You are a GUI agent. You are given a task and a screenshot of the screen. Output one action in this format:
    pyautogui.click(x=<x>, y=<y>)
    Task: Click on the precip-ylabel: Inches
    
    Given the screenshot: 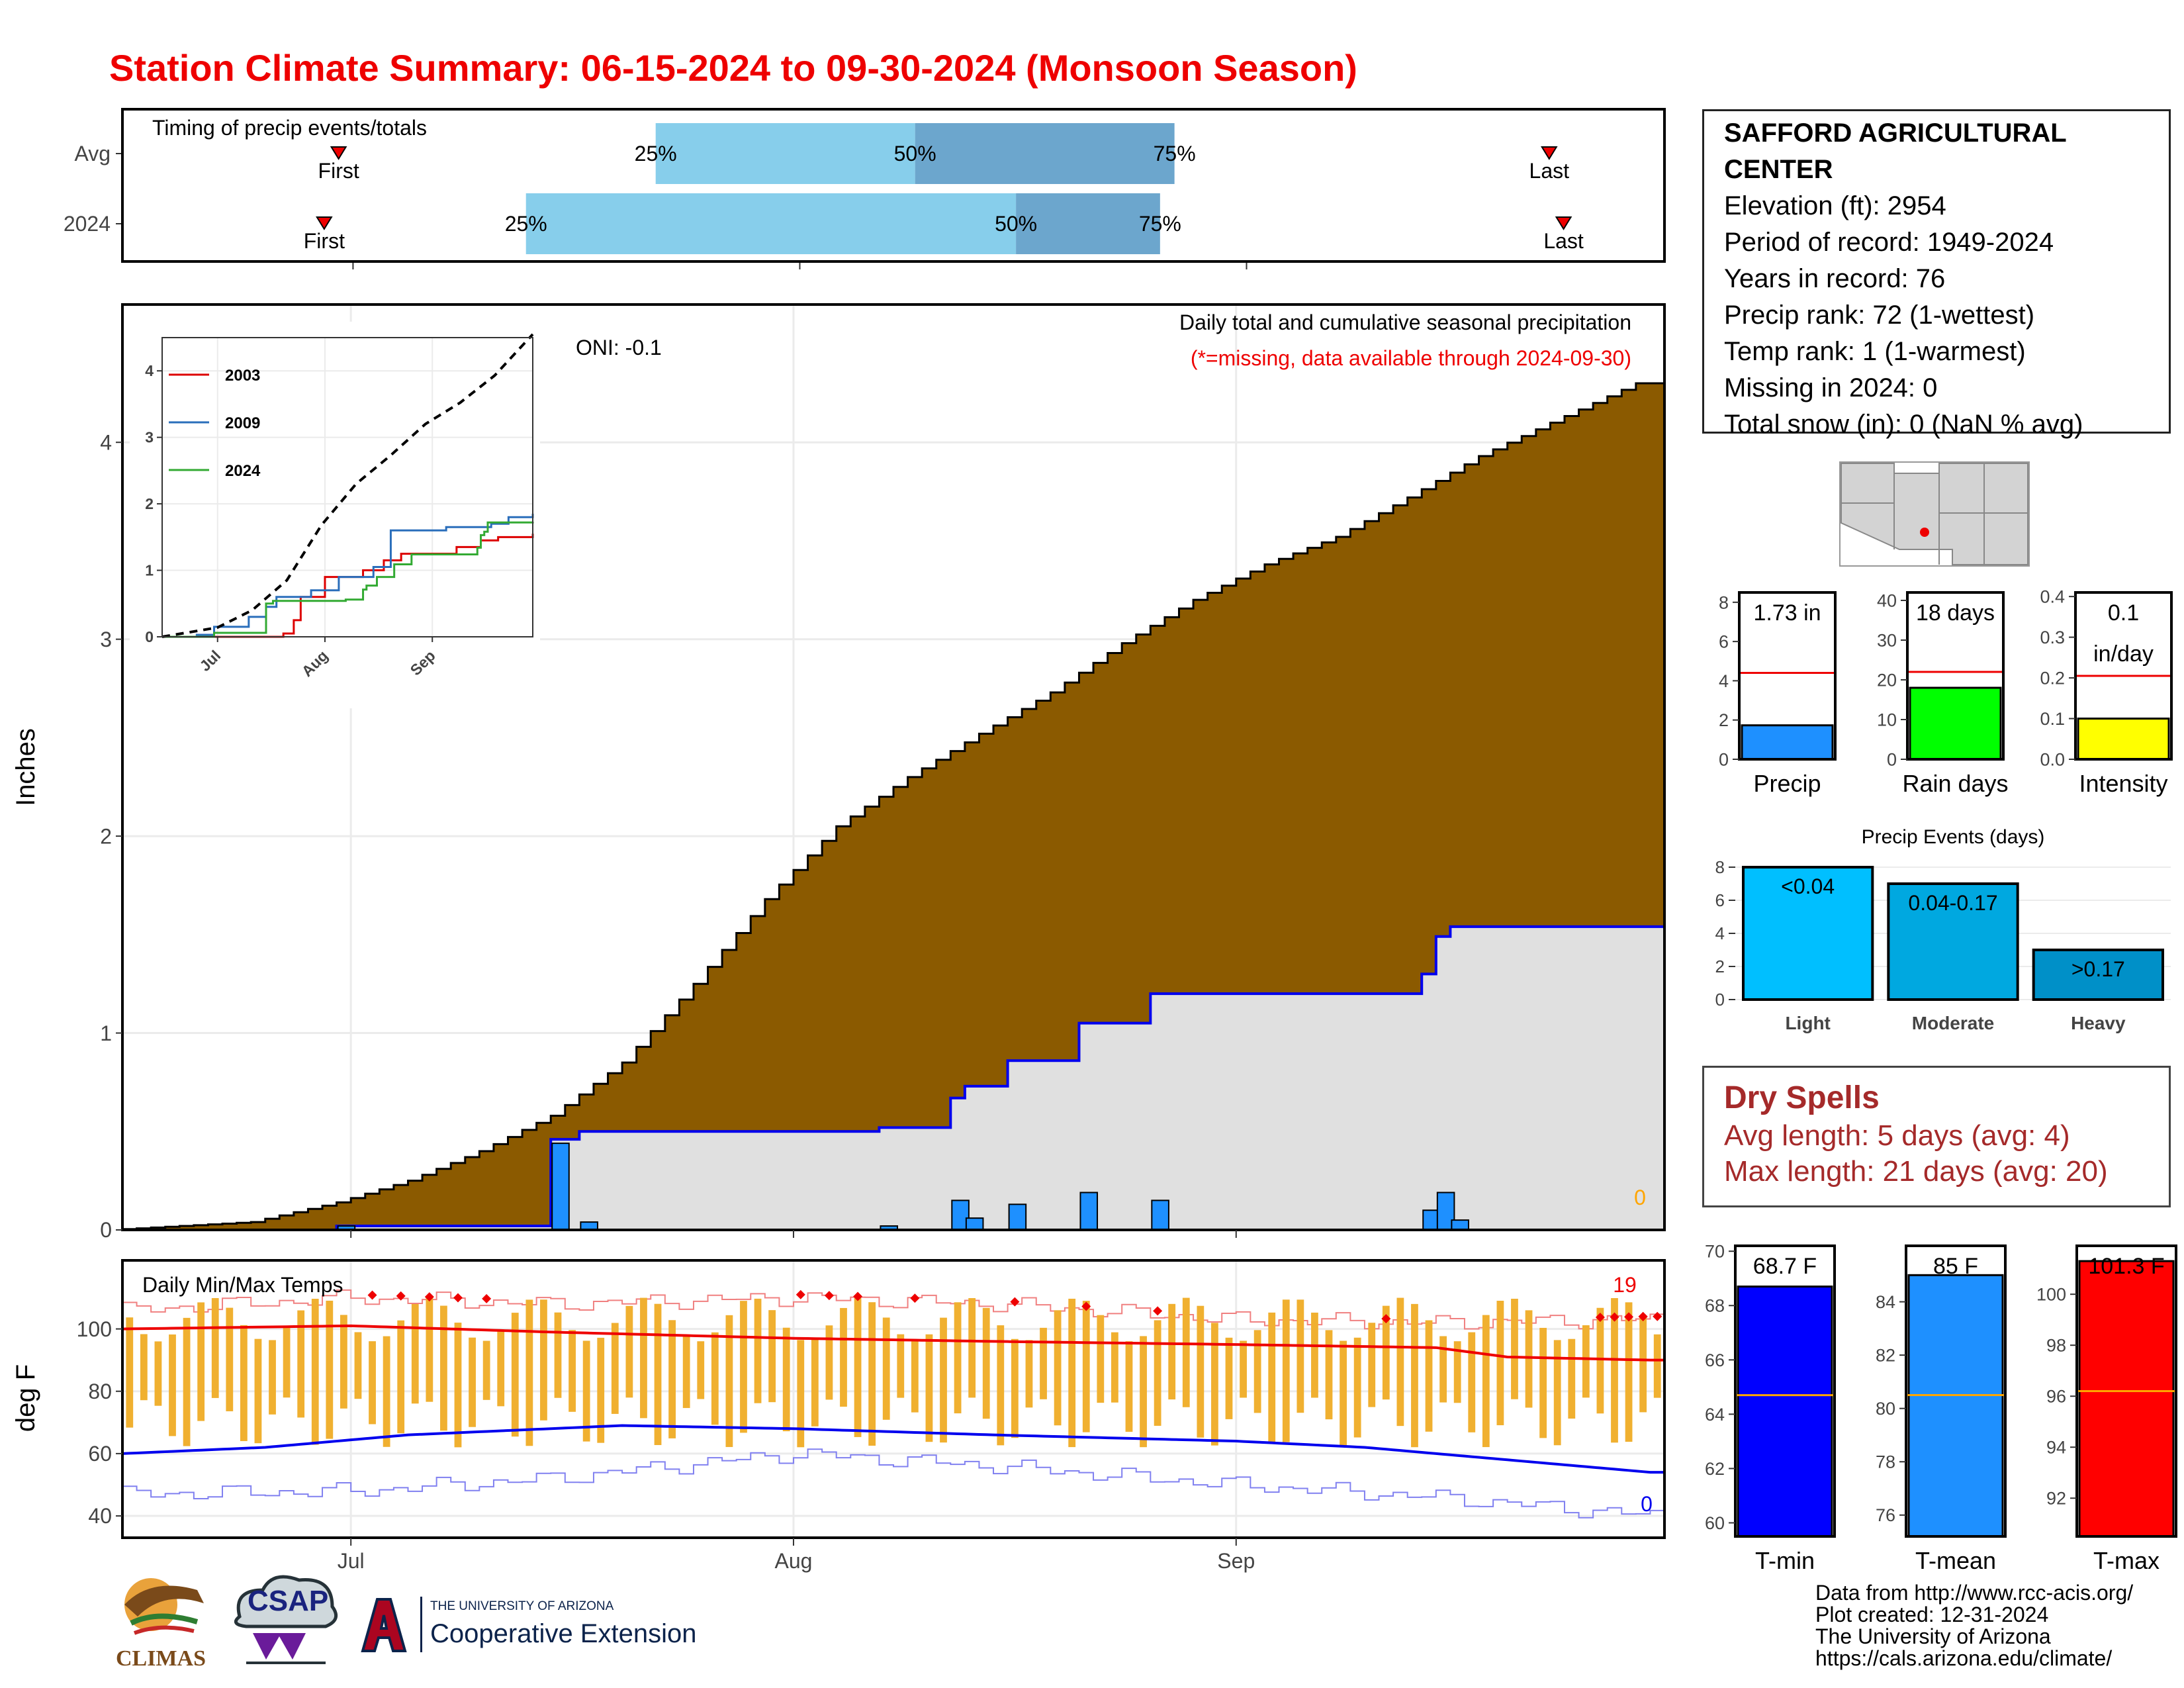 What is the action you would take?
    pyautogui.click(x=26, y=767)
    